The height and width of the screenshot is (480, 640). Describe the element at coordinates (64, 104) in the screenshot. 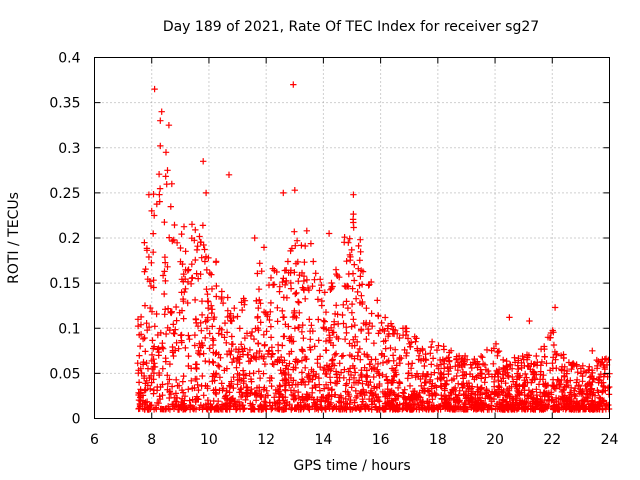

I see `y-tick-label: 0.35` at that location.